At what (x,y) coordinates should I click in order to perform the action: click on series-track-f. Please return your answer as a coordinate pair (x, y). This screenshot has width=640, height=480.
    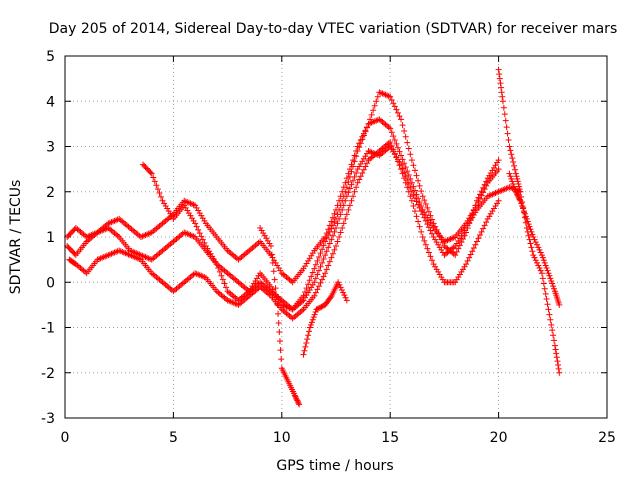
    Looking at the image, I should click on (325, 318).